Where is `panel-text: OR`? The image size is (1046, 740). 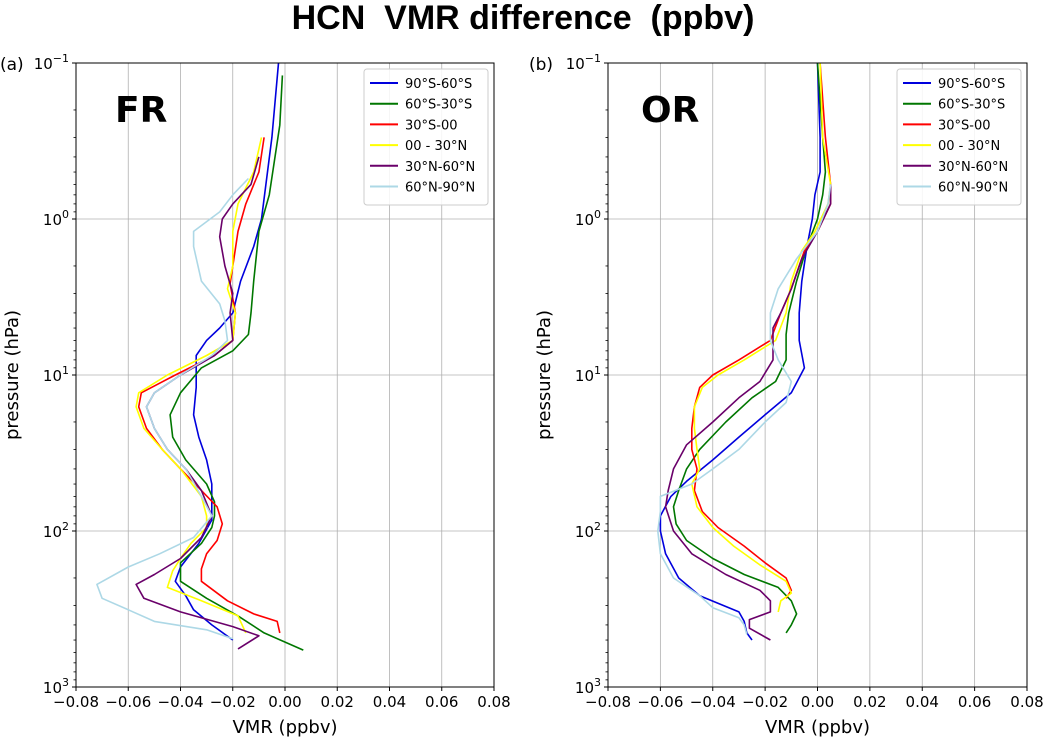
panel-text: OR is located at coordinates (670, 110).